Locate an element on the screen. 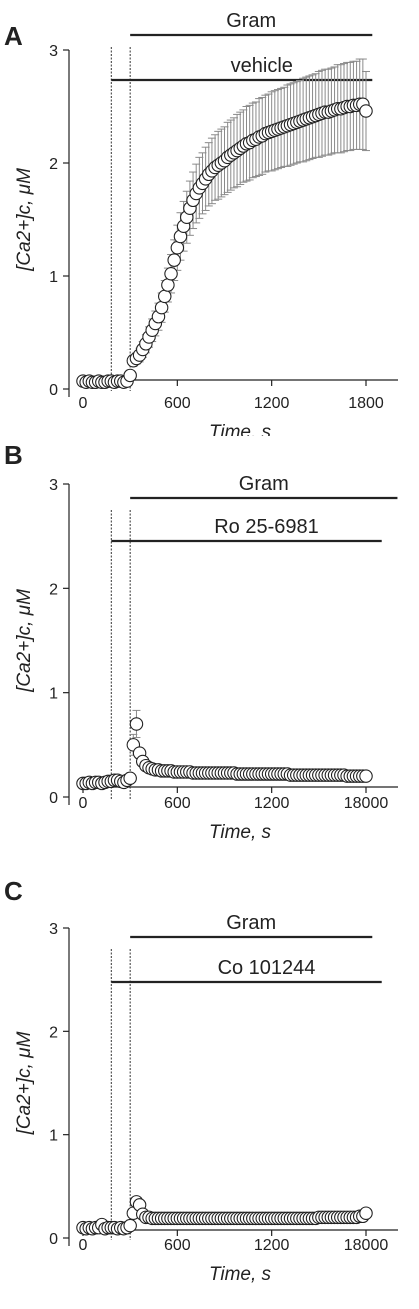 Image resolution: width=419 pixels, height=1309 pixels. treatment-label: Ro 25-6981 is located at coordinates (266, 527).